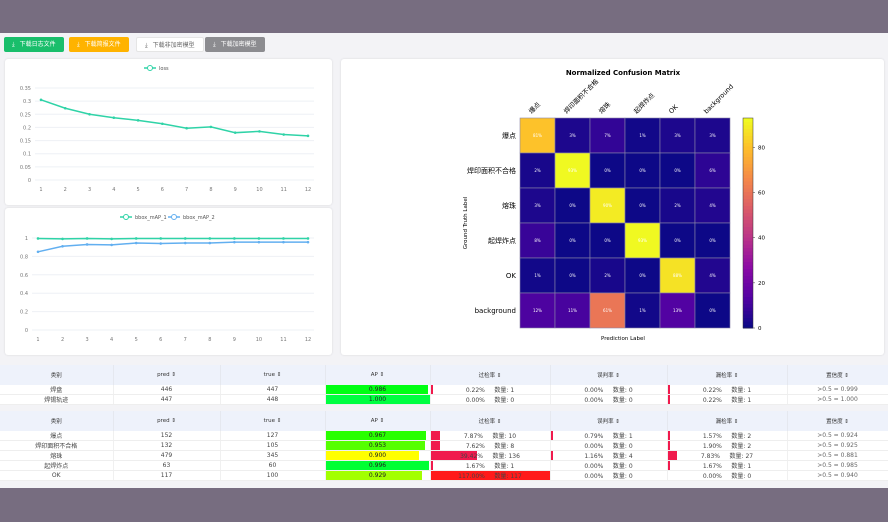  I want to click on legend-label: loss, so click(164, 69).